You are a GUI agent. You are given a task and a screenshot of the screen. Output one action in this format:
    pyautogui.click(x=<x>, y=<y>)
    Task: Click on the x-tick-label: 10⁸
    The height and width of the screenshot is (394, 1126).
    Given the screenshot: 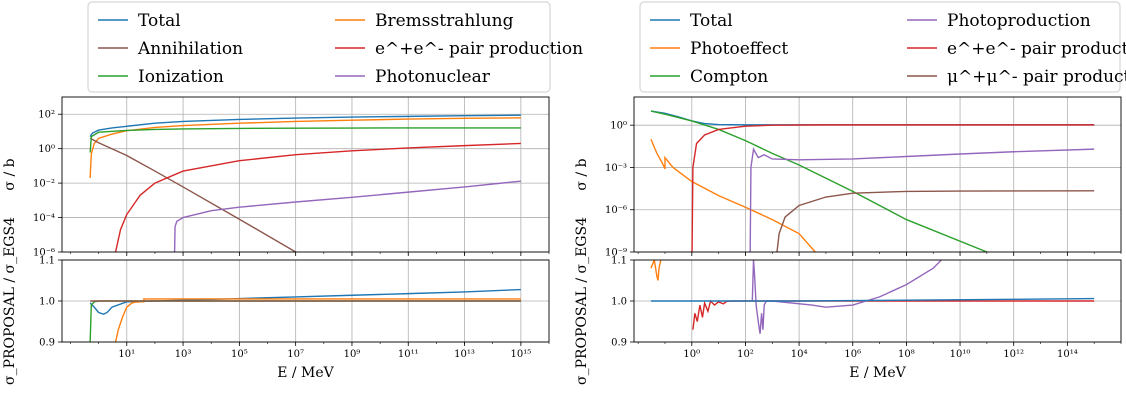 What is the action you would take?
    pyautogui.click(x=906, y=354)
    